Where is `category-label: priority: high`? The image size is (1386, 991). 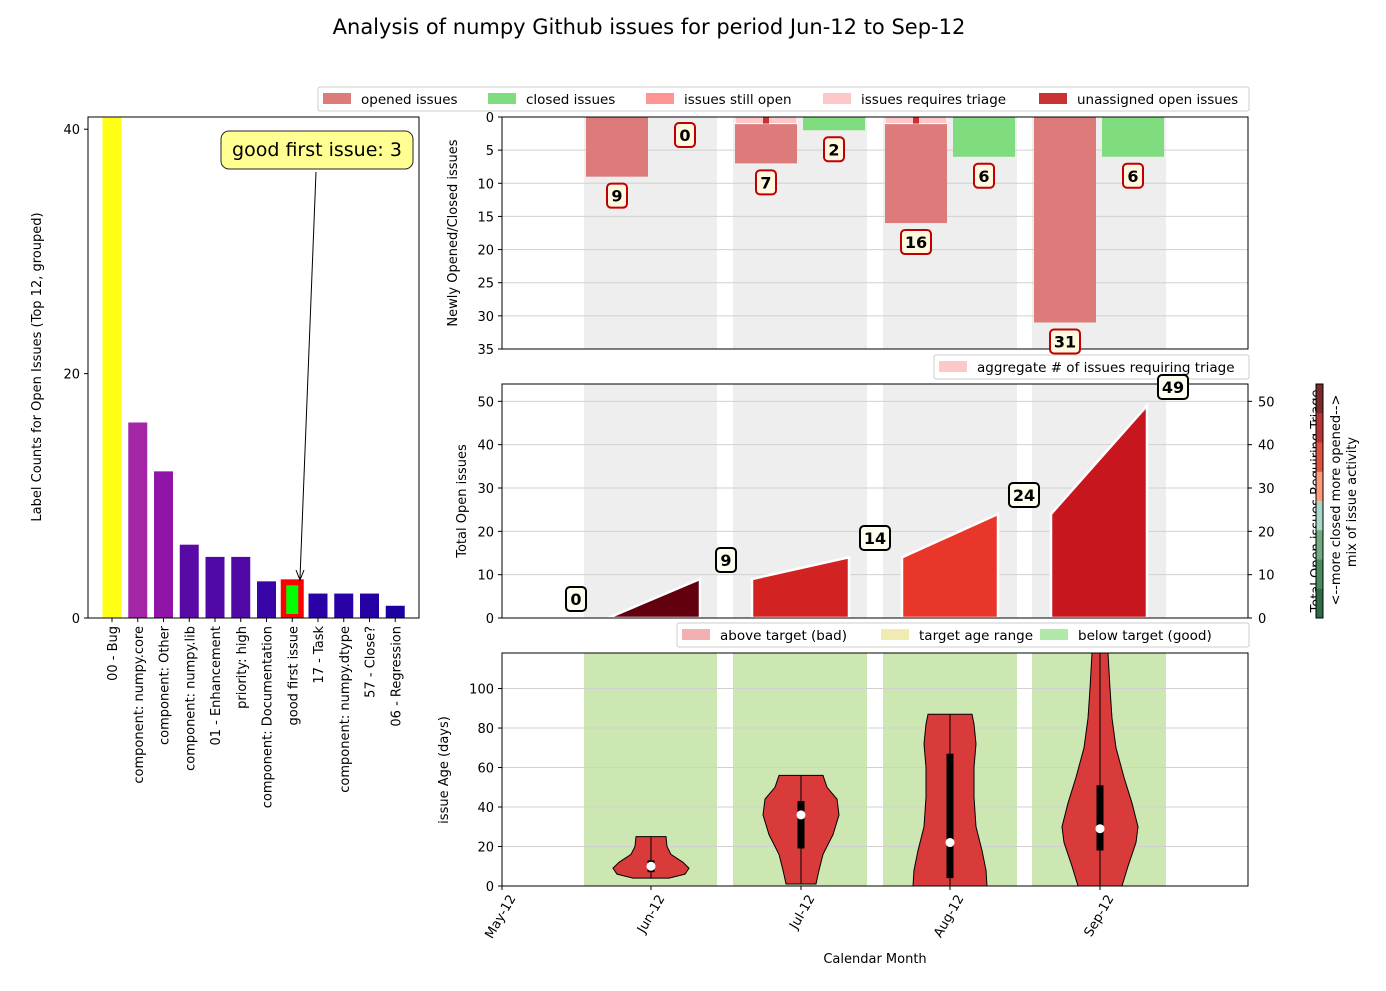
category-label: priority: high is located at coordinates (242, 667).